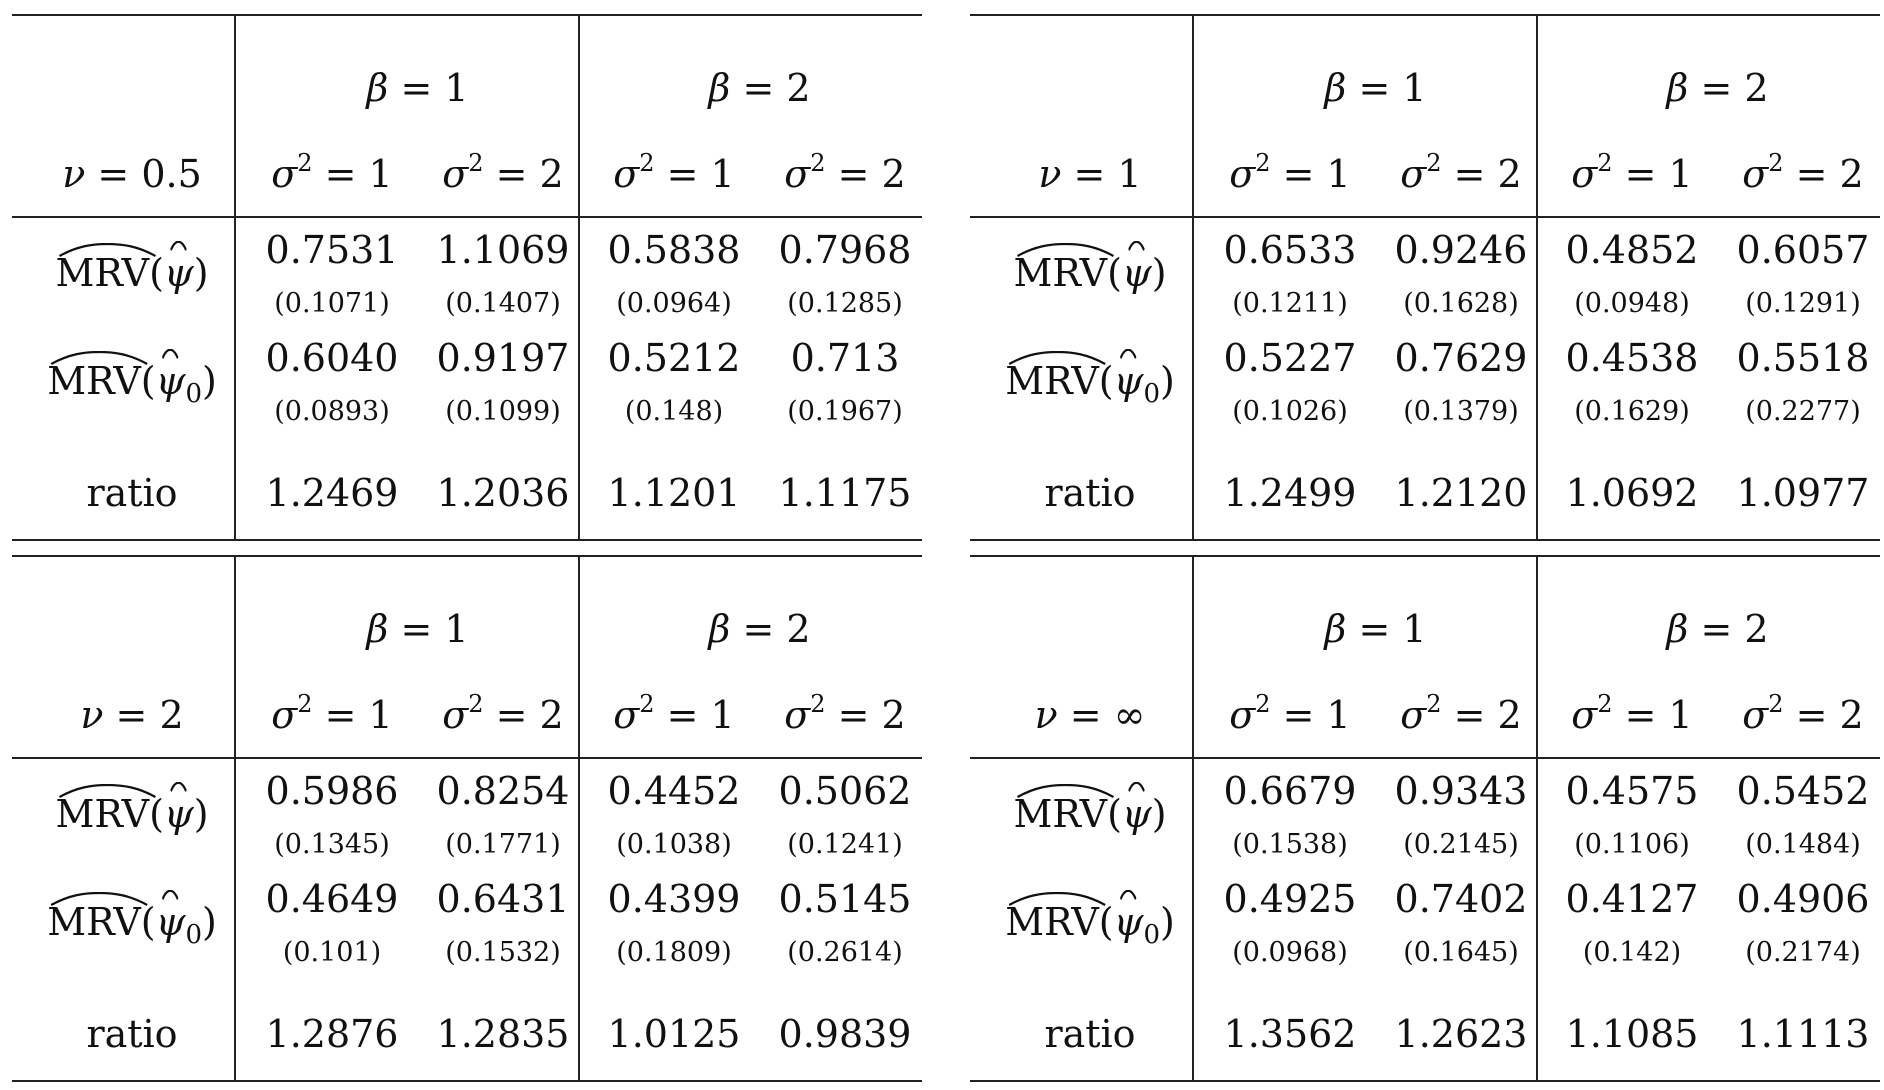 This screenshot has width=1884, height=1090. Describe the element at coordinates (1089, 174) in the screenshot. I see `nu-label: ν = 1` at that location.